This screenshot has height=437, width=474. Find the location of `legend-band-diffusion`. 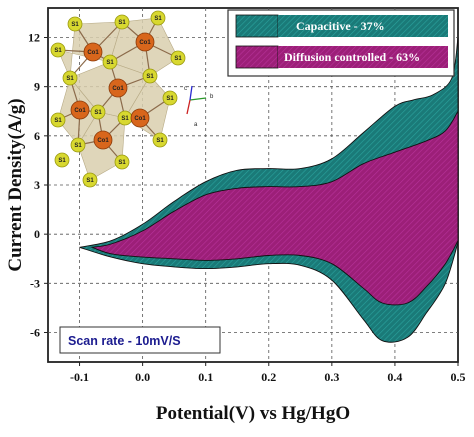

legend-band-diffusion is located at coordinates (363, 57).